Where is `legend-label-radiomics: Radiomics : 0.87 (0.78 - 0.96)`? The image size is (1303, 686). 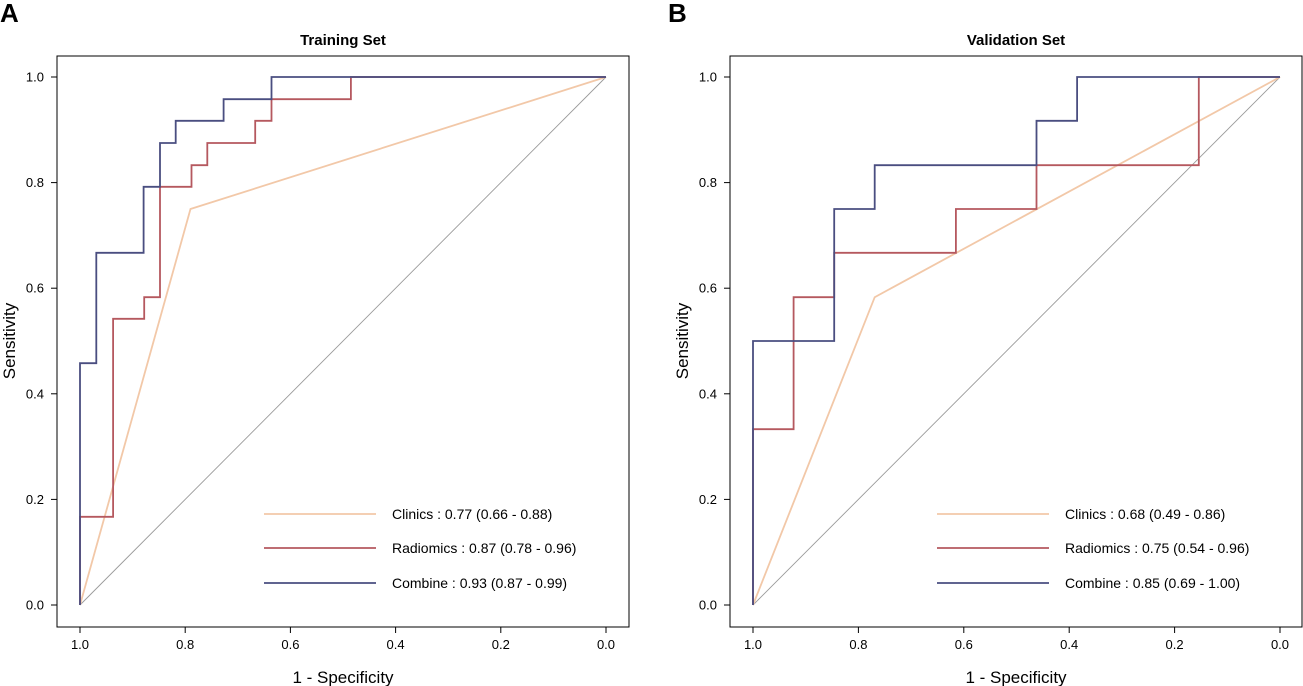
legend-label-radiomics: Radiomics : 0.87 (0.78 - 0.96) is located at coordinates (484, 548).